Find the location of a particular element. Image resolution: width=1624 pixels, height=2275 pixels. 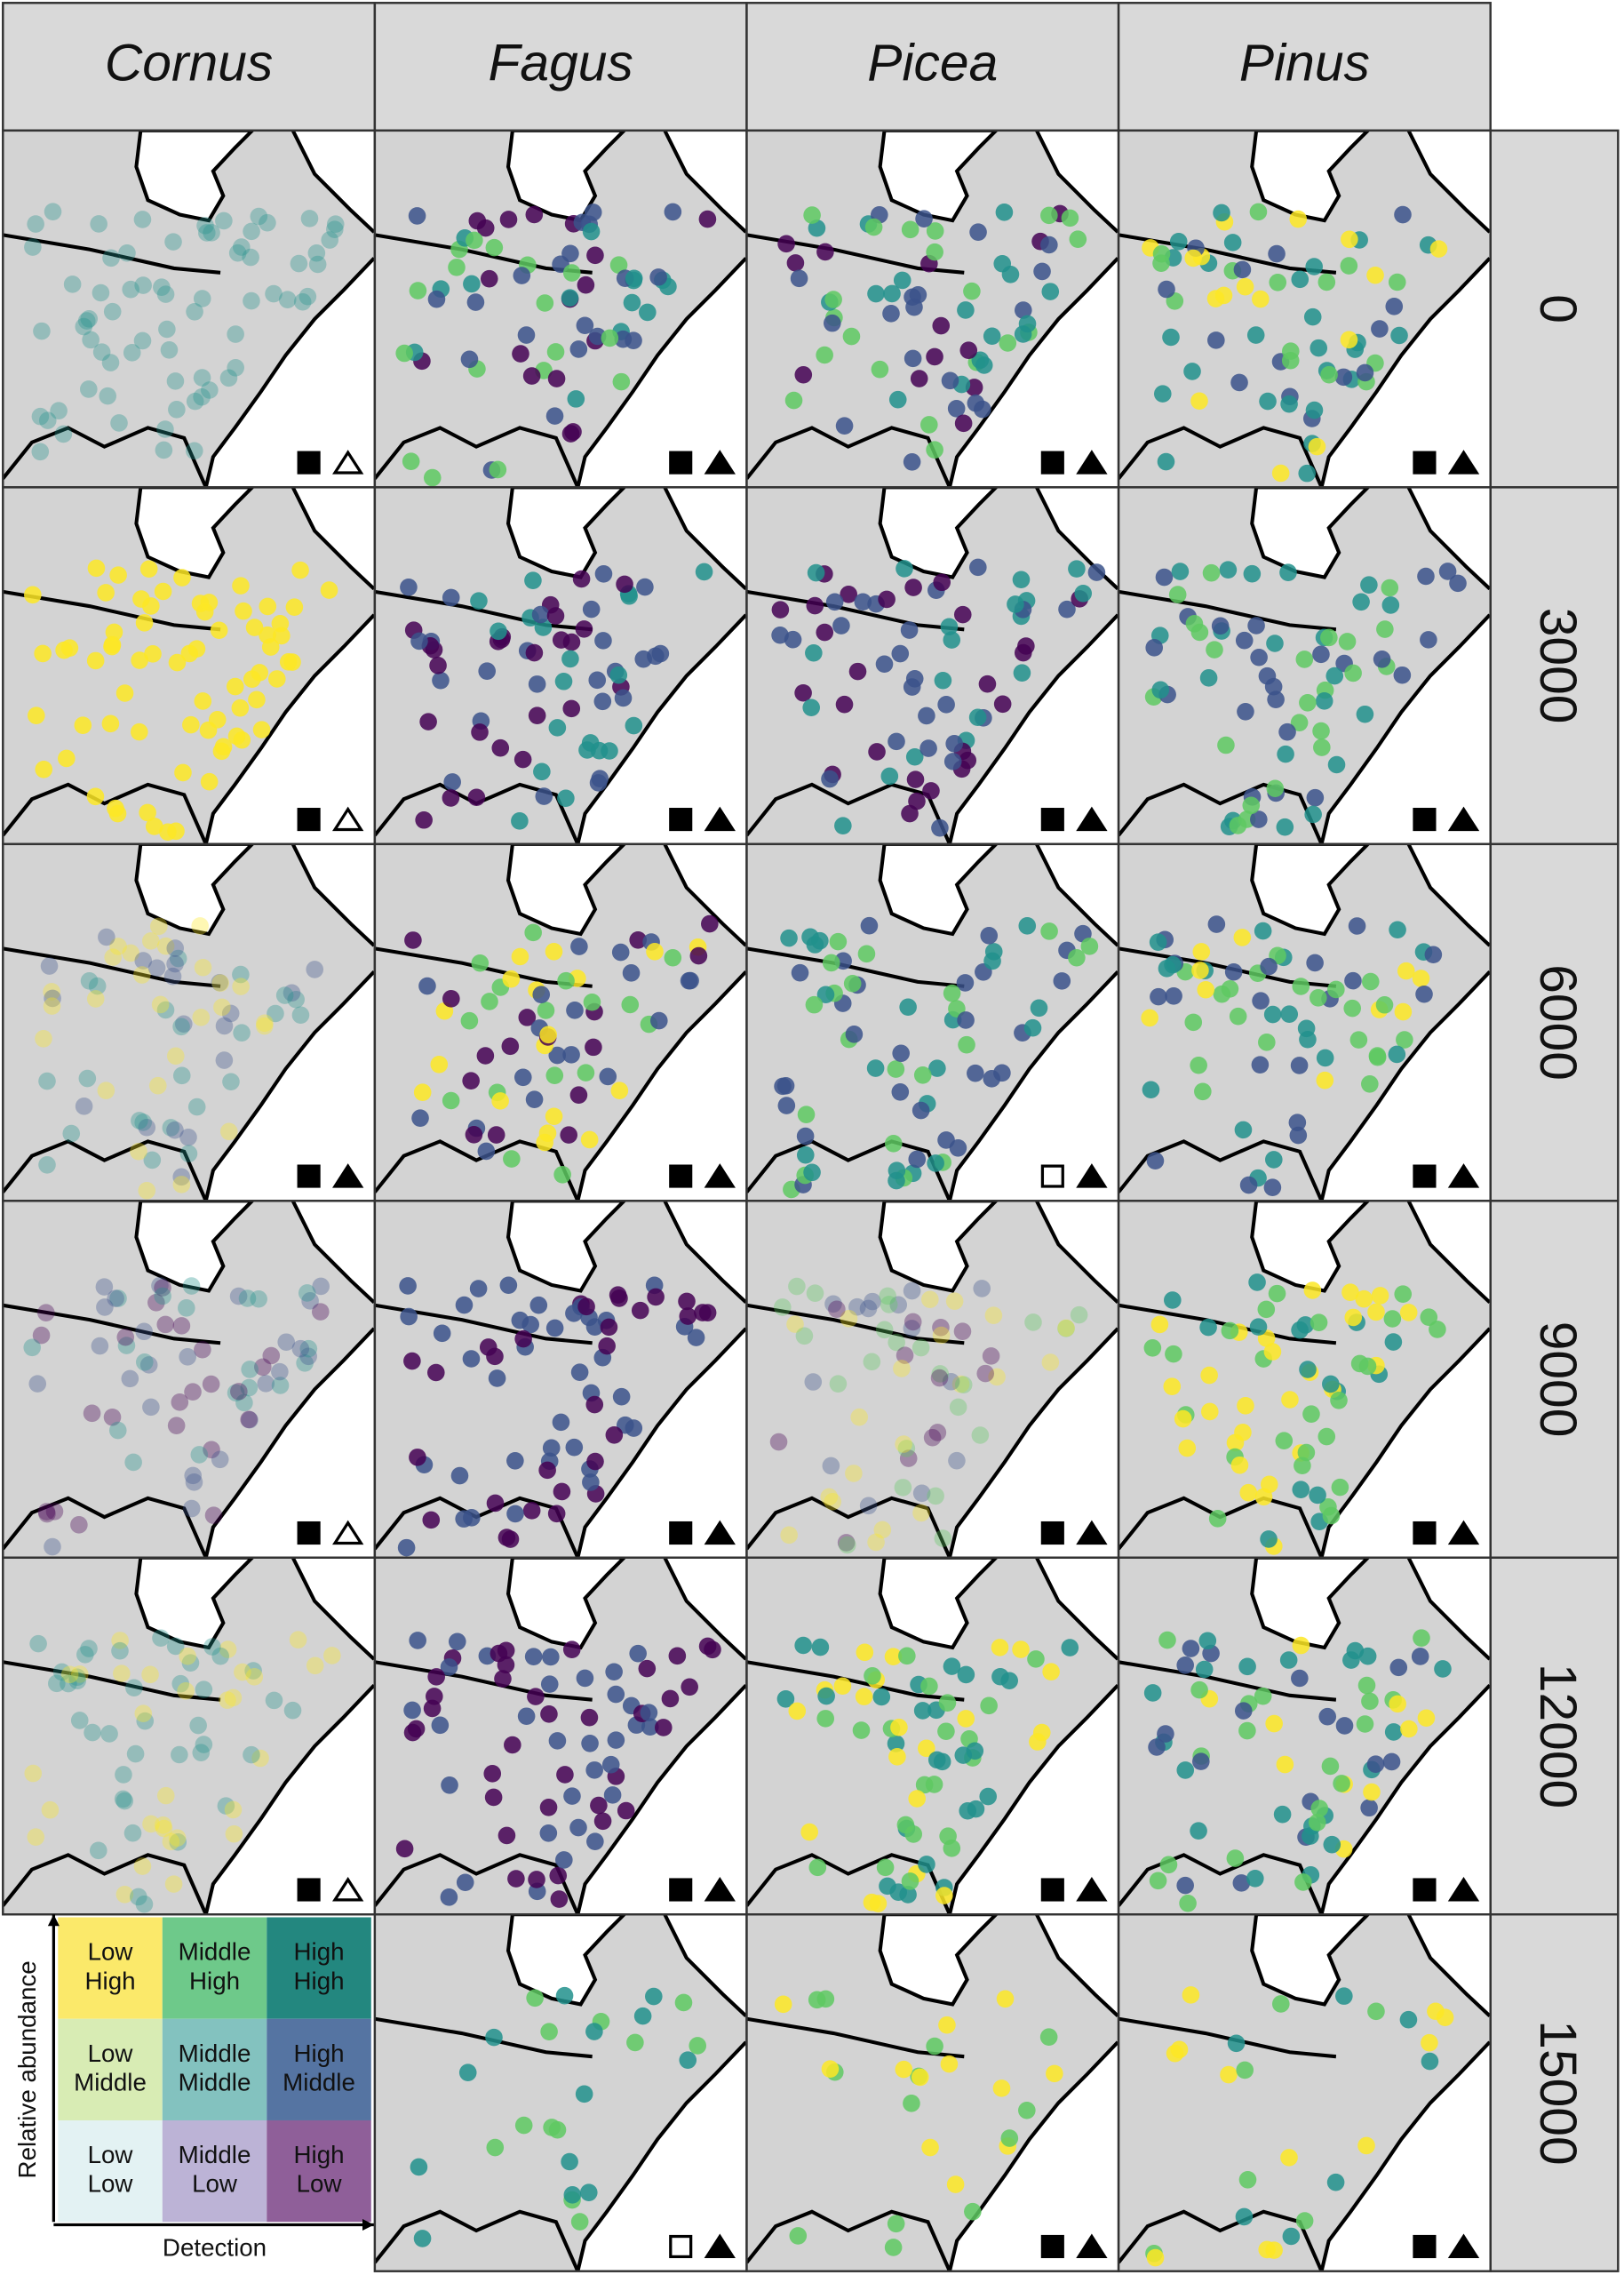

column-header: Fagus is located at coordinates (561, 63).